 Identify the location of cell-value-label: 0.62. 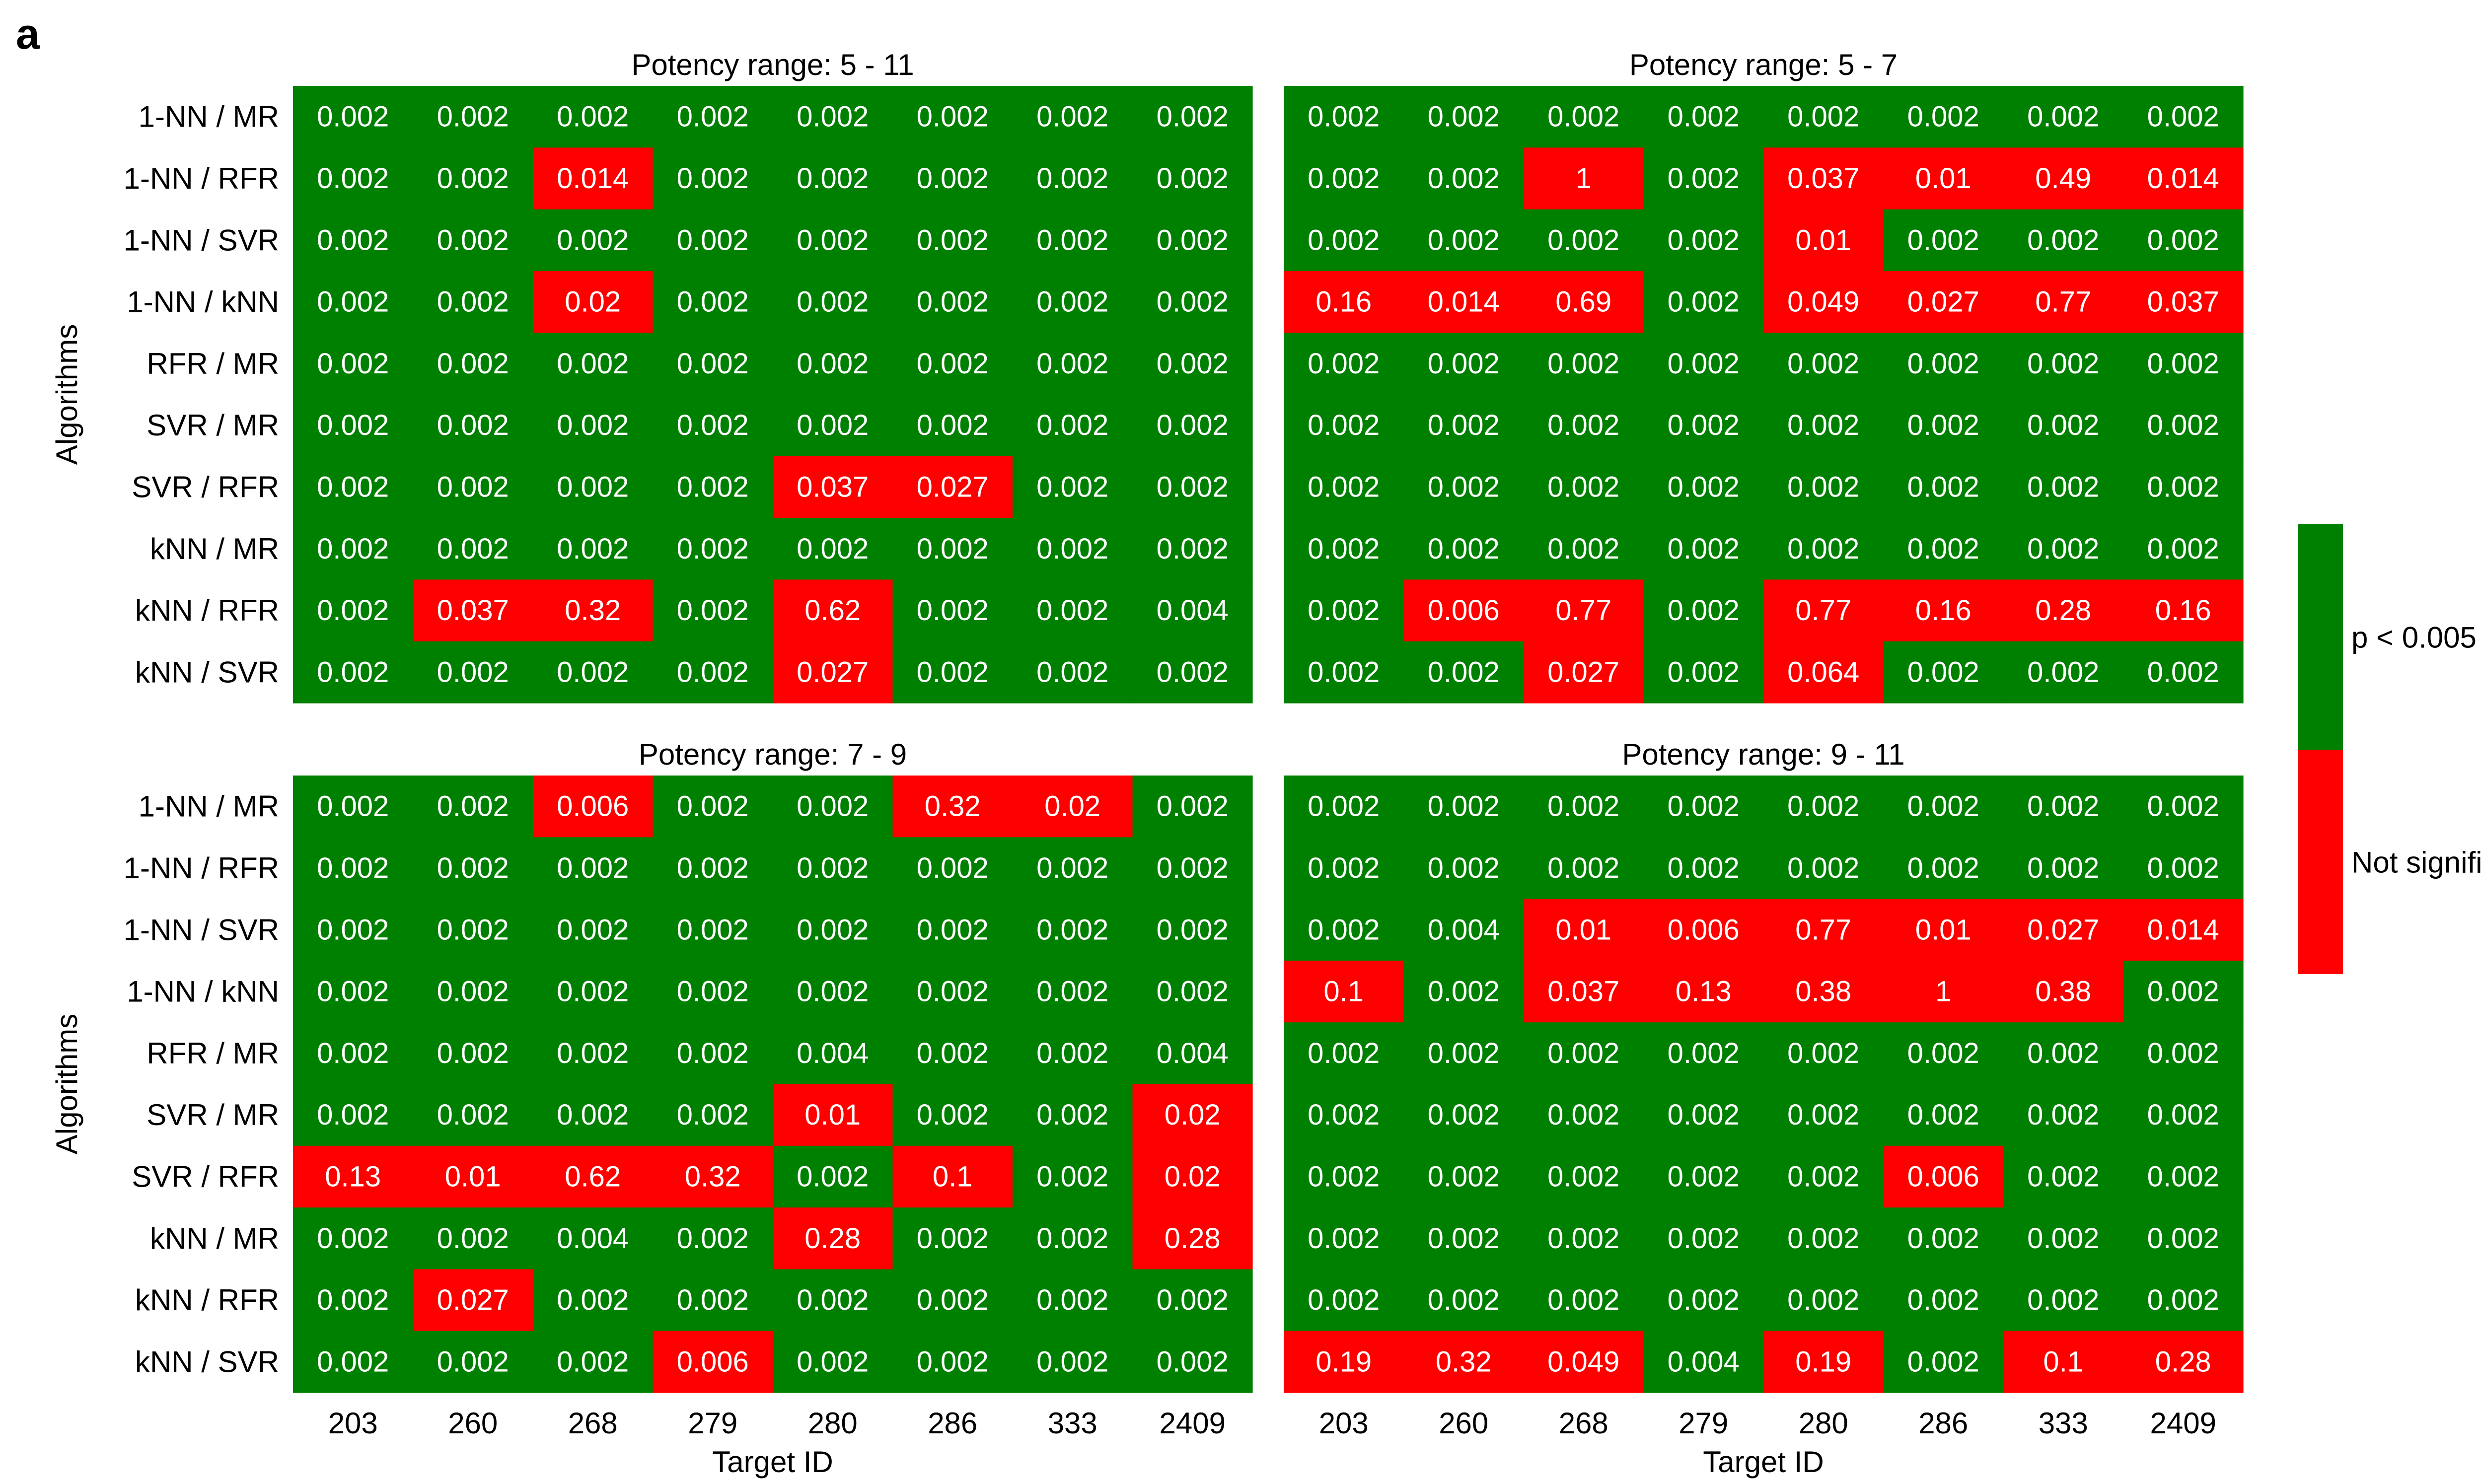
(593, 1176).